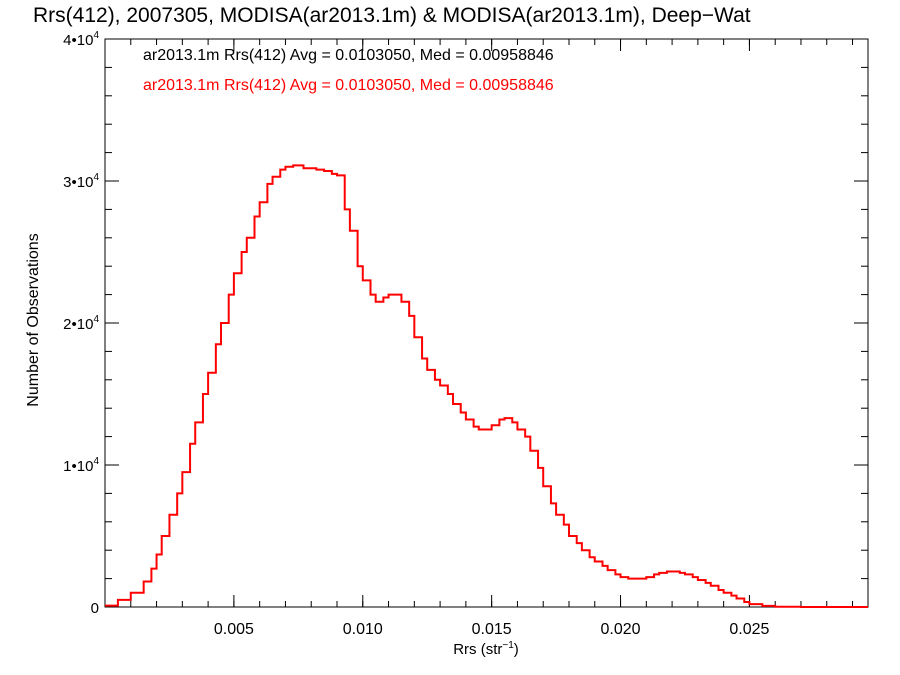 This screenshot has height=675, width=900. What do you see at coordinates (363, 629) in the screenshot?
I see `x-tick-label: 0.010` at bounding box center [363, 629].